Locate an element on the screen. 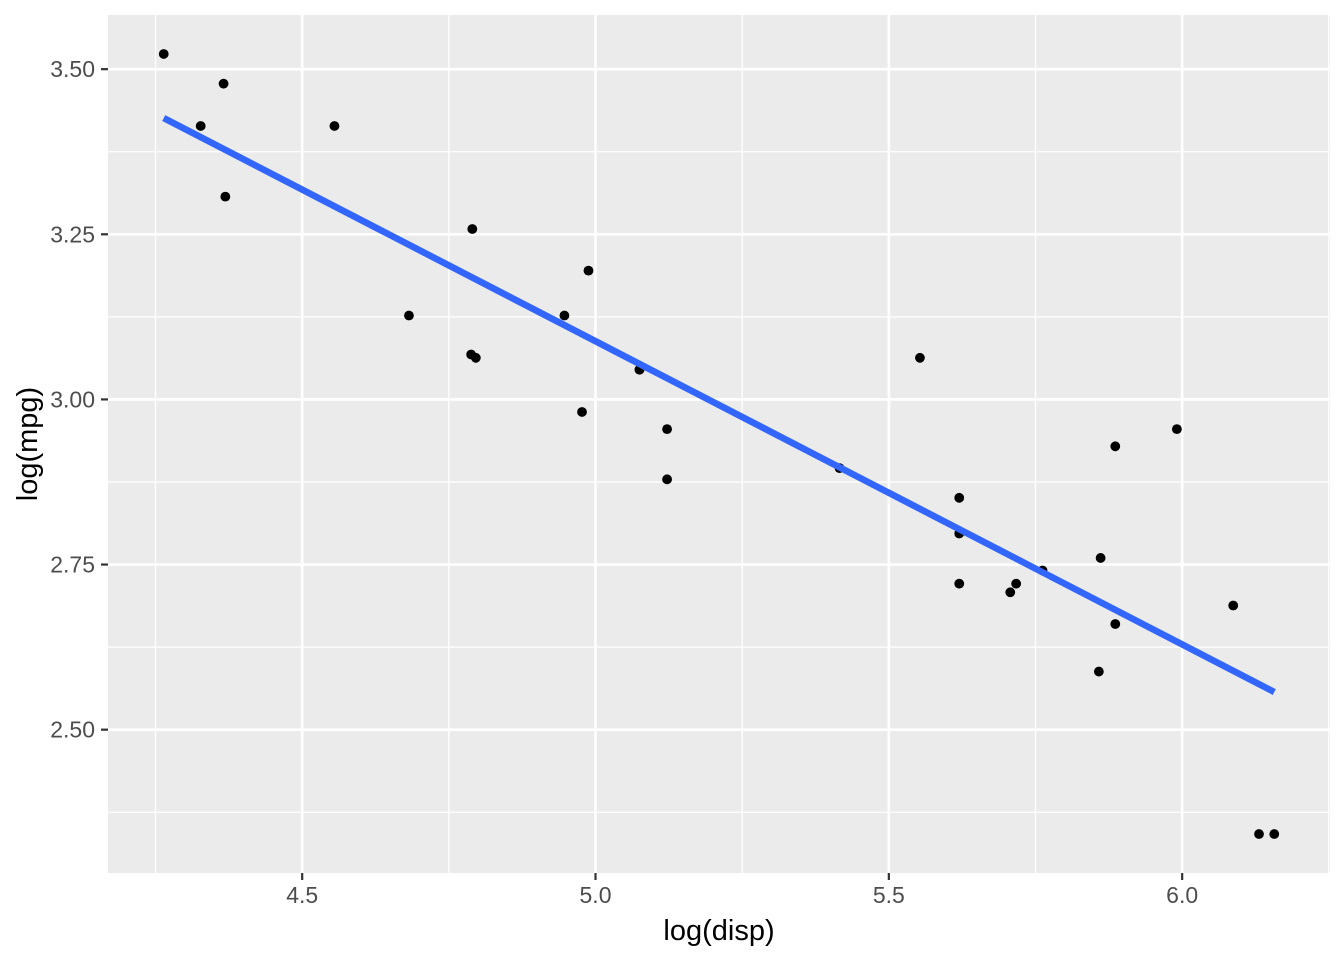  y-tick-label: 3.50 is located at coordinates (72, 69).